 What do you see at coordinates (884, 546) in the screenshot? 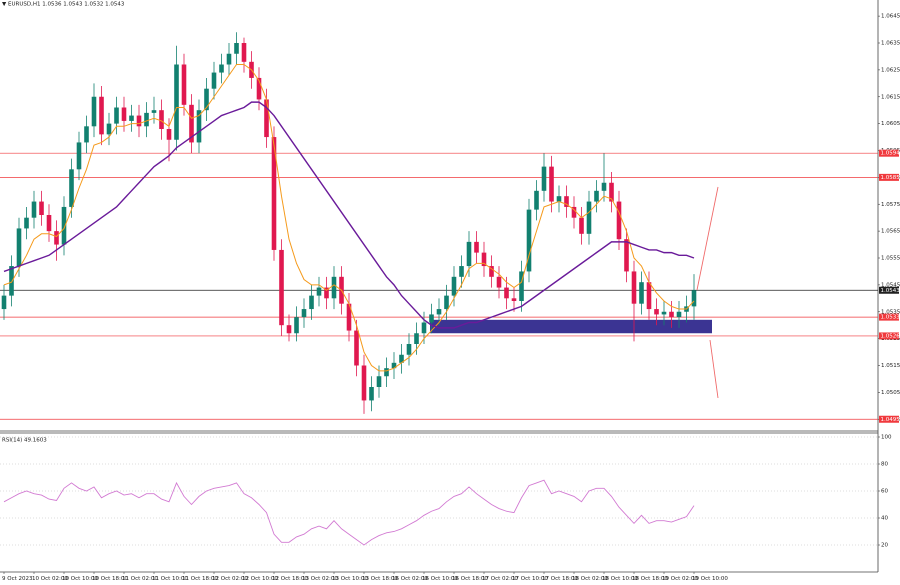
I see `y-tick-label: 20` at bounding box center [884, 546].